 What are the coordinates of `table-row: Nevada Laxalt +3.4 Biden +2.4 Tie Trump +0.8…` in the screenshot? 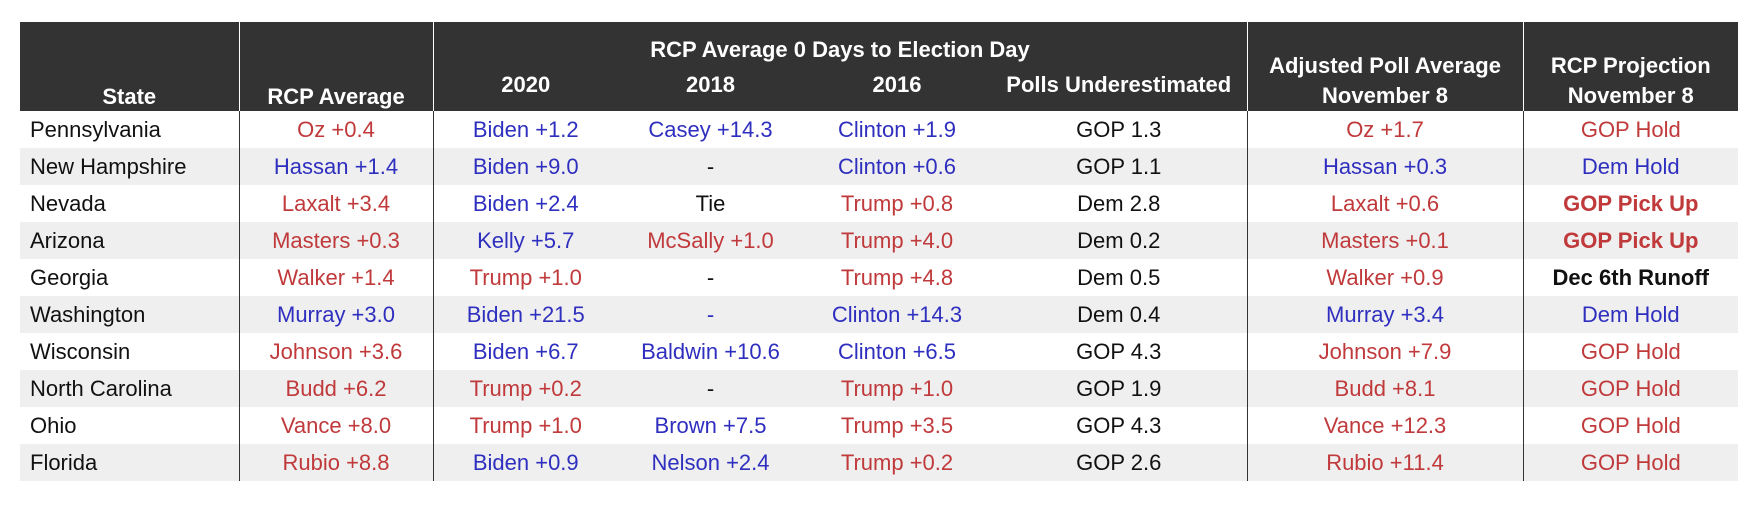 It's located at (879, 203).